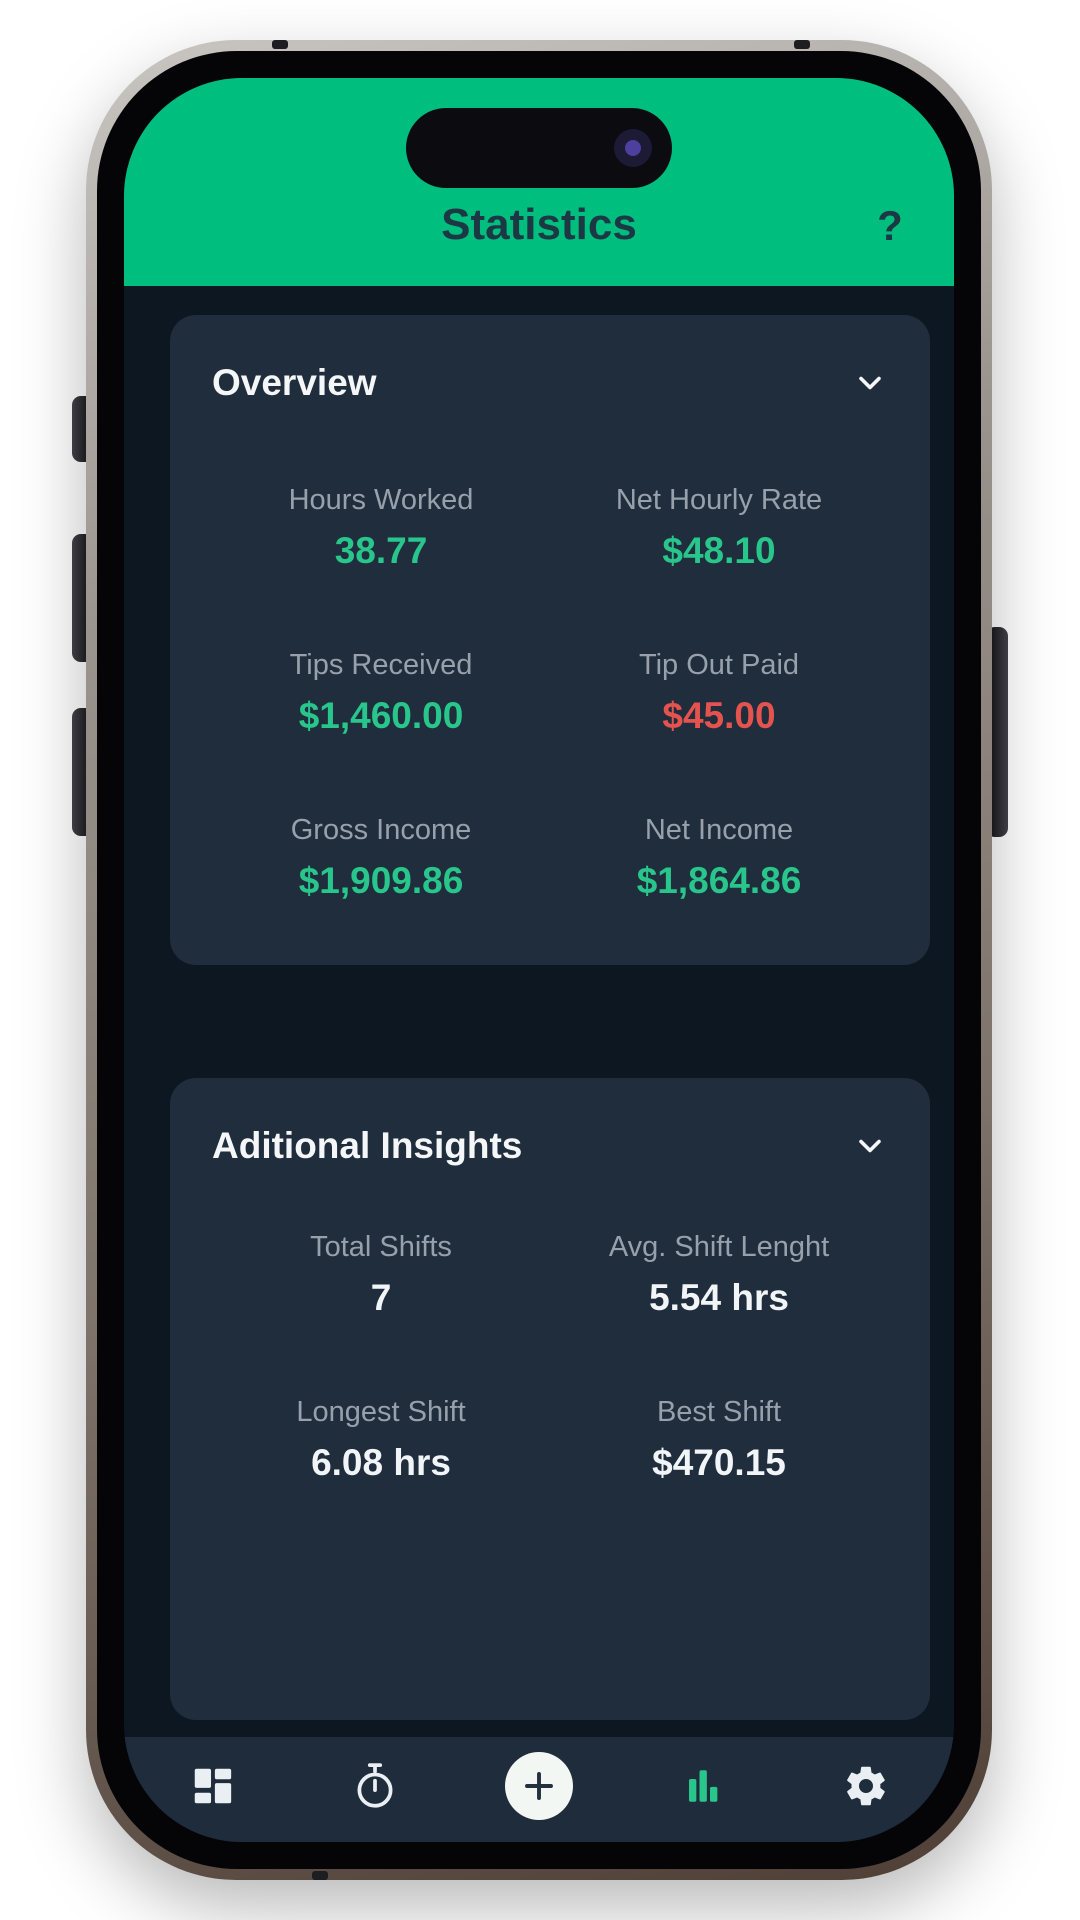  I want to click on stat-value: 38.77, so click(381, 550).